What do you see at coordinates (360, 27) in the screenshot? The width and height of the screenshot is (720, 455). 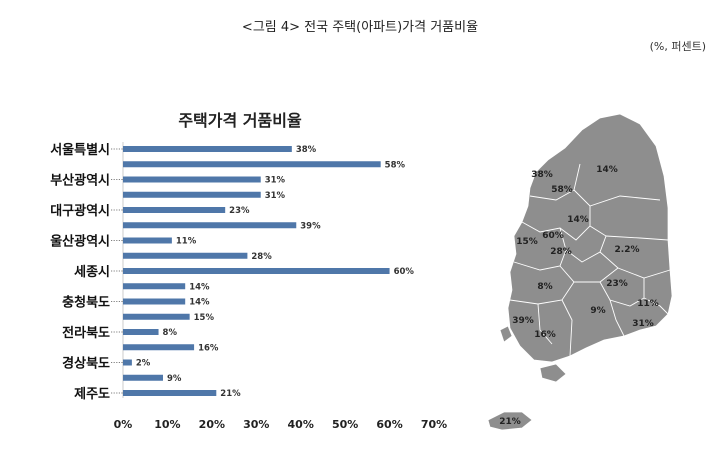 I see `figure-caption: <그림 4> 전국 주택(아파트)가격 거품비율` at bounding box center [360, 27].